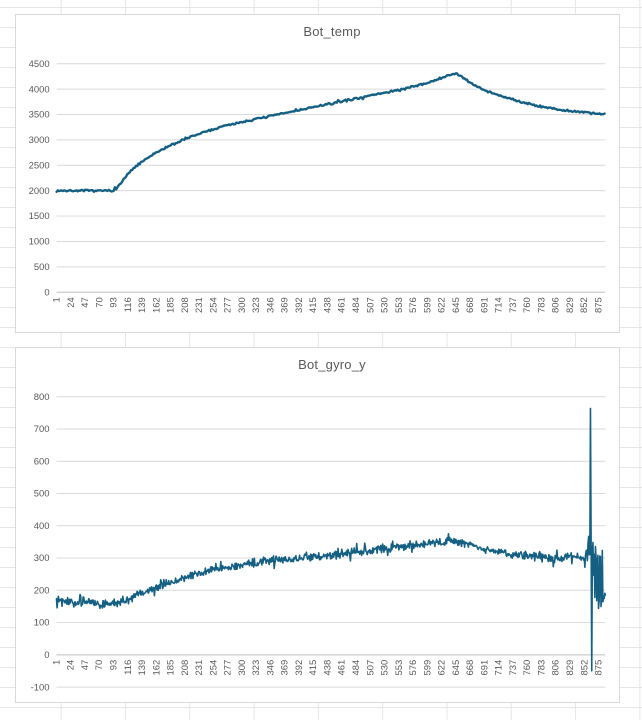  I want to click on svg-text: 3500, so click(39, 115).